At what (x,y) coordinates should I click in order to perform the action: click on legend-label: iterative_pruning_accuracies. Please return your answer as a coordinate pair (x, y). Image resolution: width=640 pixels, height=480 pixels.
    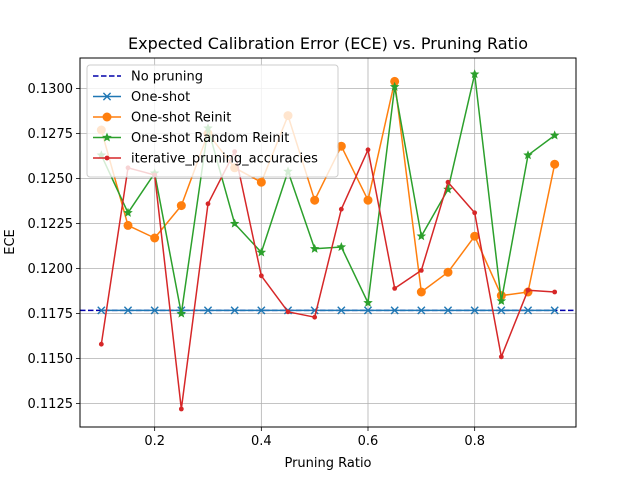
    Looking at the image, I should click on (224, 159).